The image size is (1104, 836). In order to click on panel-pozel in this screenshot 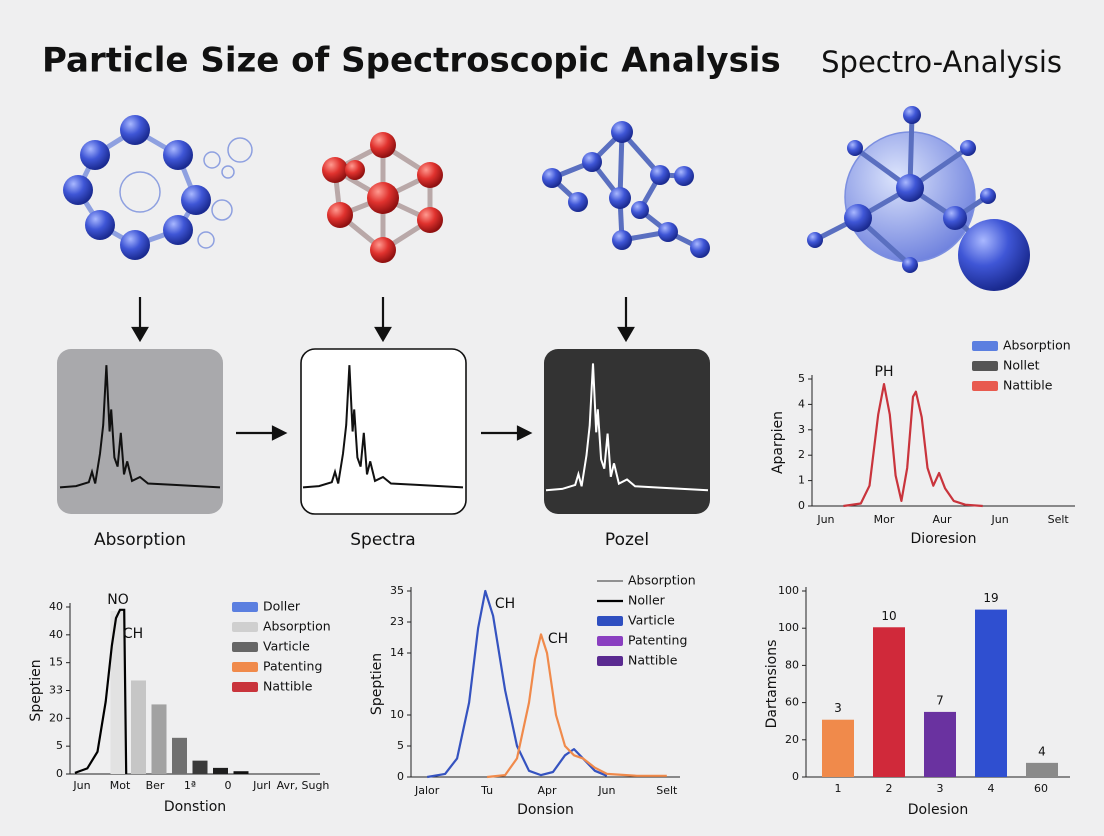, I will do `click(627, 431)`.